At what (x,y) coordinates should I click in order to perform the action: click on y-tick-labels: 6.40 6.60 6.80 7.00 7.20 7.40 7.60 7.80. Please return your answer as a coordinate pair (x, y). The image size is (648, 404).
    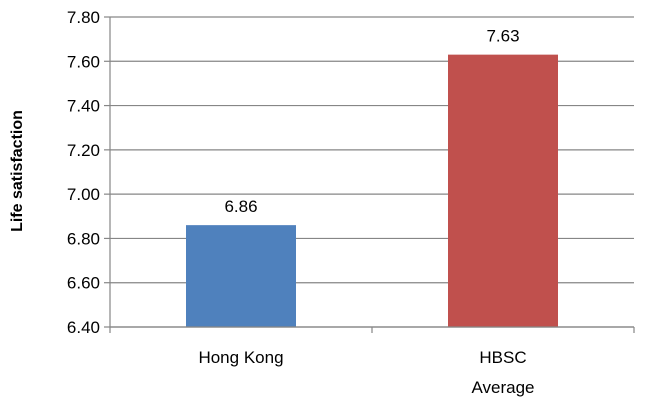
    Looking at the image, I should click on (83, 172).